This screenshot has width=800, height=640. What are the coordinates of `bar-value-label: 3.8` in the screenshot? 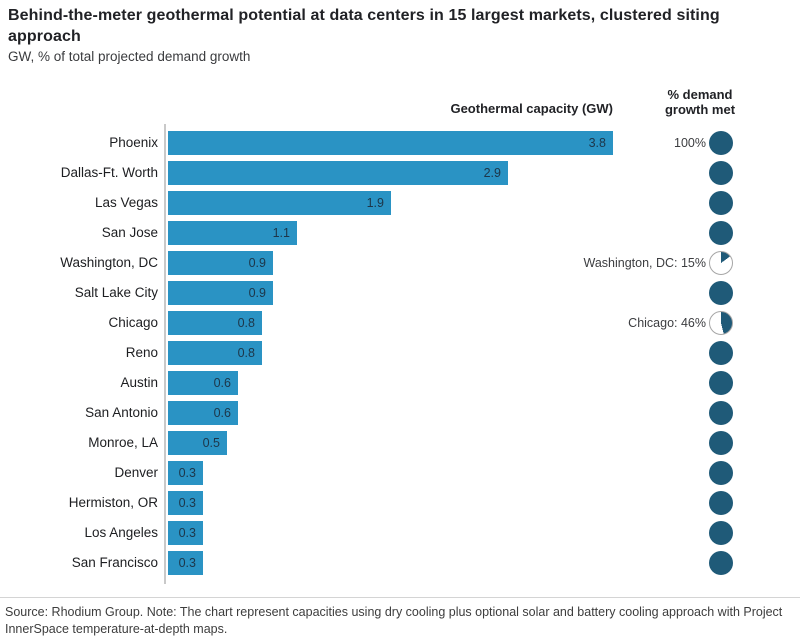 It's located at (597, 143).